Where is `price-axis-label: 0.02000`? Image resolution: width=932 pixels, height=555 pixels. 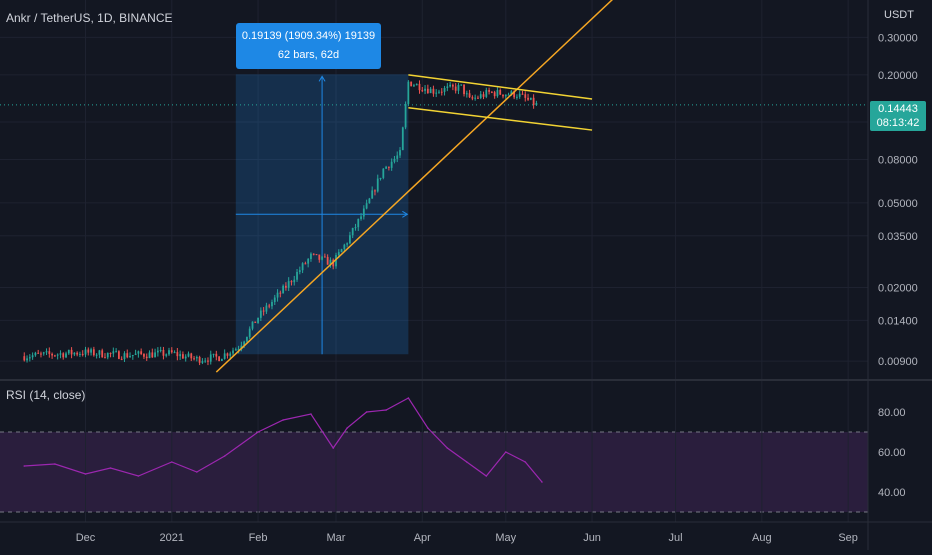 price-axis-label: 0.02000 is located at coordinates (898, 288).